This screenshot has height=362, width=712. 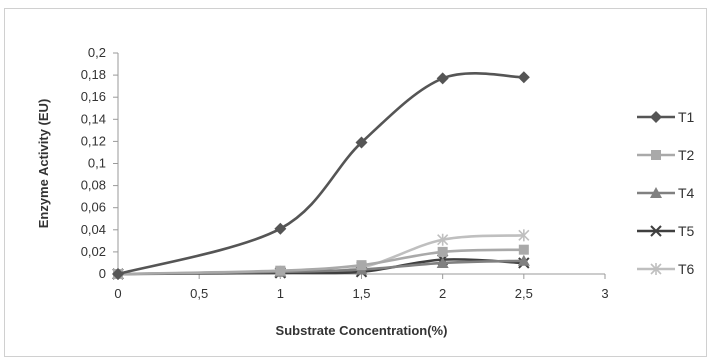 What do you see at coordinates (656, 231) in the screenshot?
I see `legend-marker-t5` at bounding box center [656, 231].